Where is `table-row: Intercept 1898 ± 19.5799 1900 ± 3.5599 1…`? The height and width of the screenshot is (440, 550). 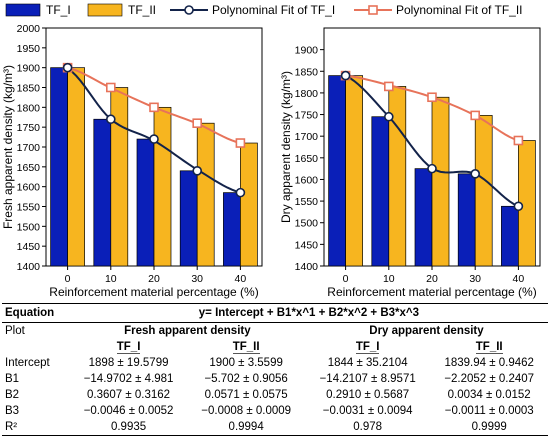
table-row: Intercept 1898 ± 19.5799 1900 ± 3.5599 1… is located at coordinates (275, 363).